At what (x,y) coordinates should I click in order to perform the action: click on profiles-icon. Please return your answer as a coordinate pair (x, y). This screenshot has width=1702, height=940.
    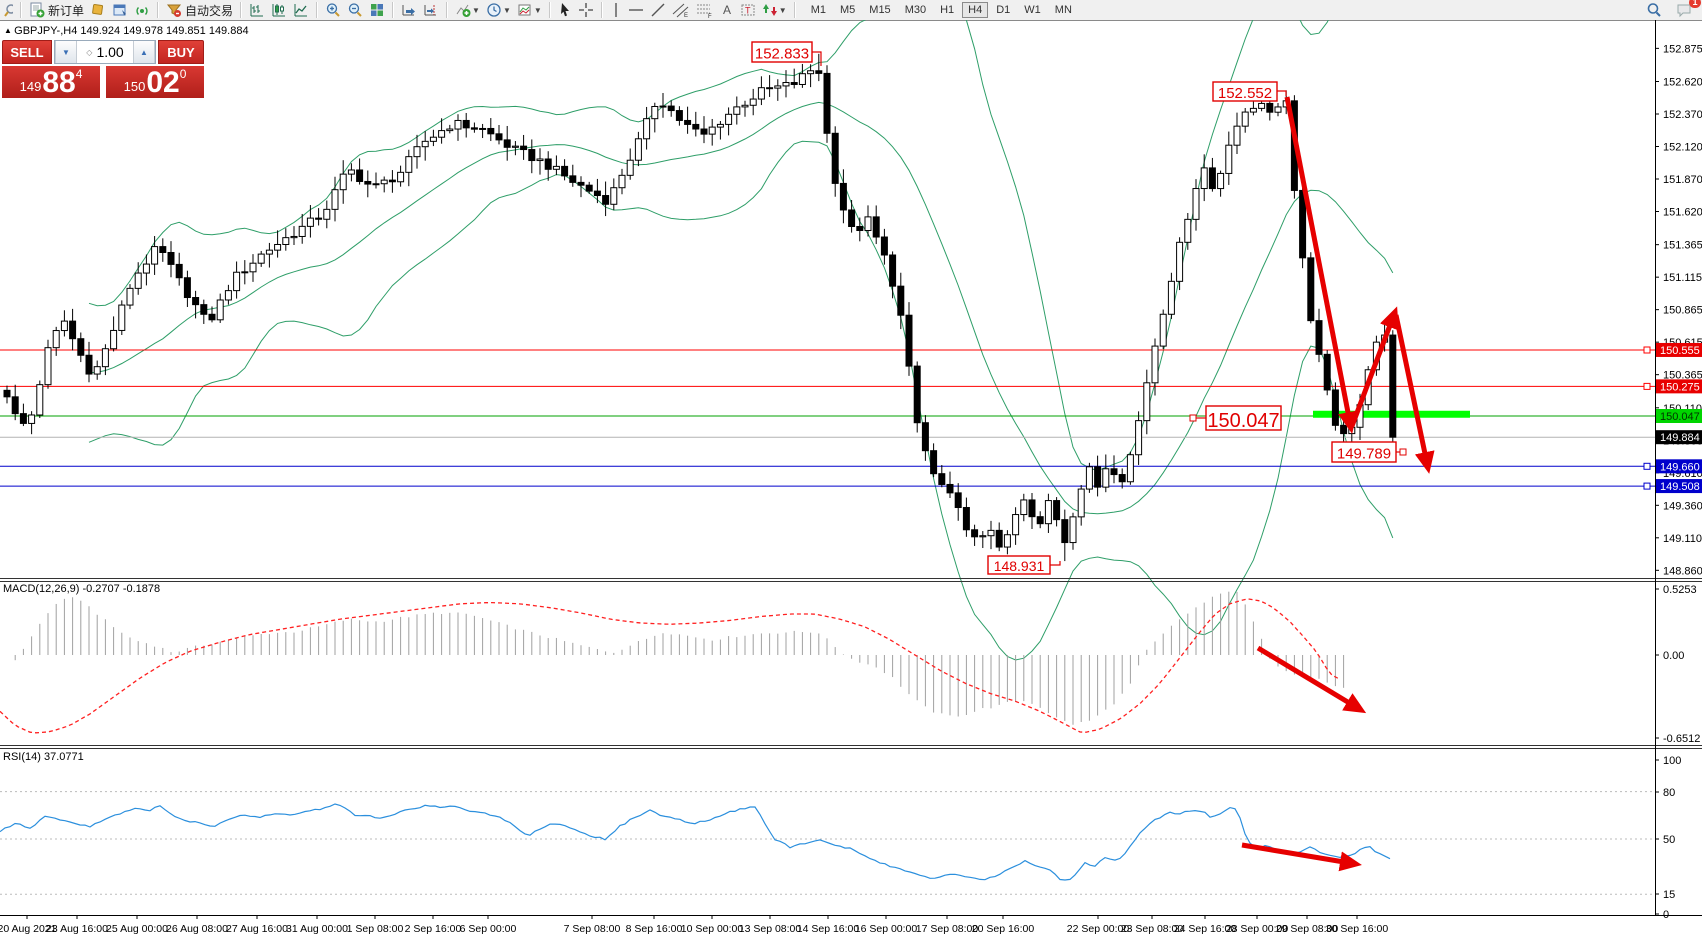
    Looking at the image, I should click on (98, 10).